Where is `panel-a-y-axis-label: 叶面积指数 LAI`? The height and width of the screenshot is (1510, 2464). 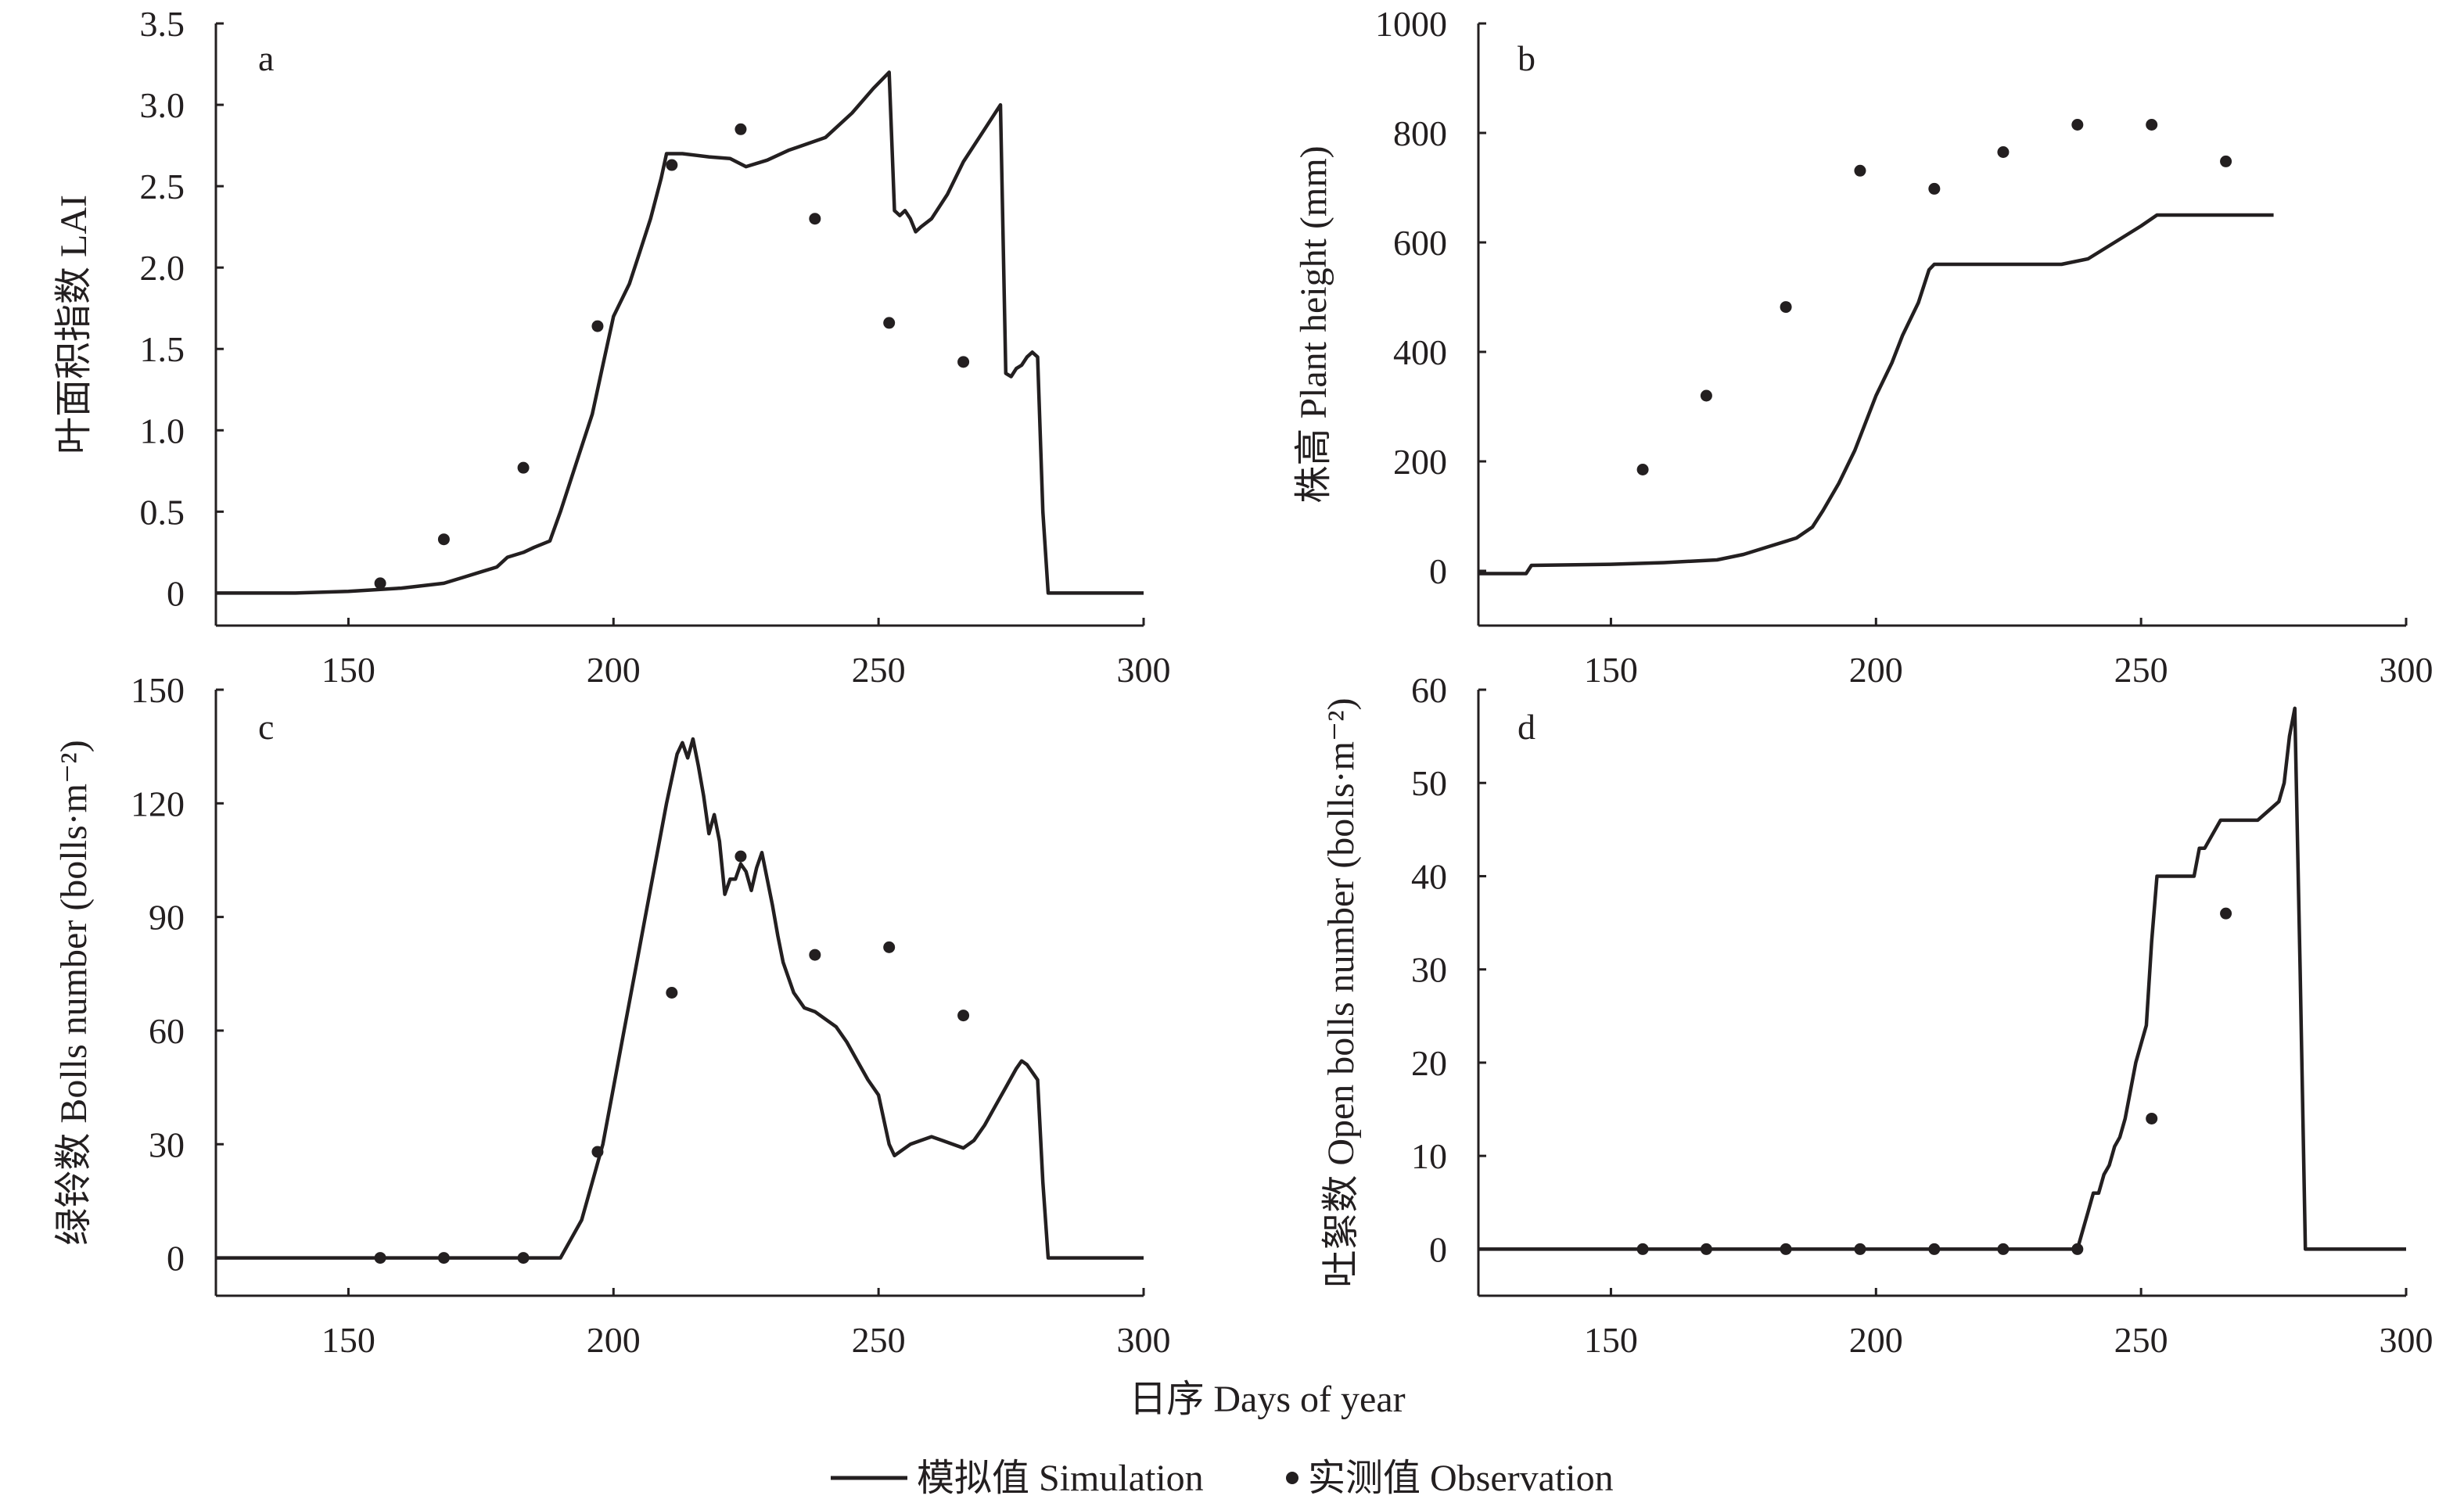 panel-a-y-axis-label: 叶面积指数 LAI is located at coordinates (74, 324).